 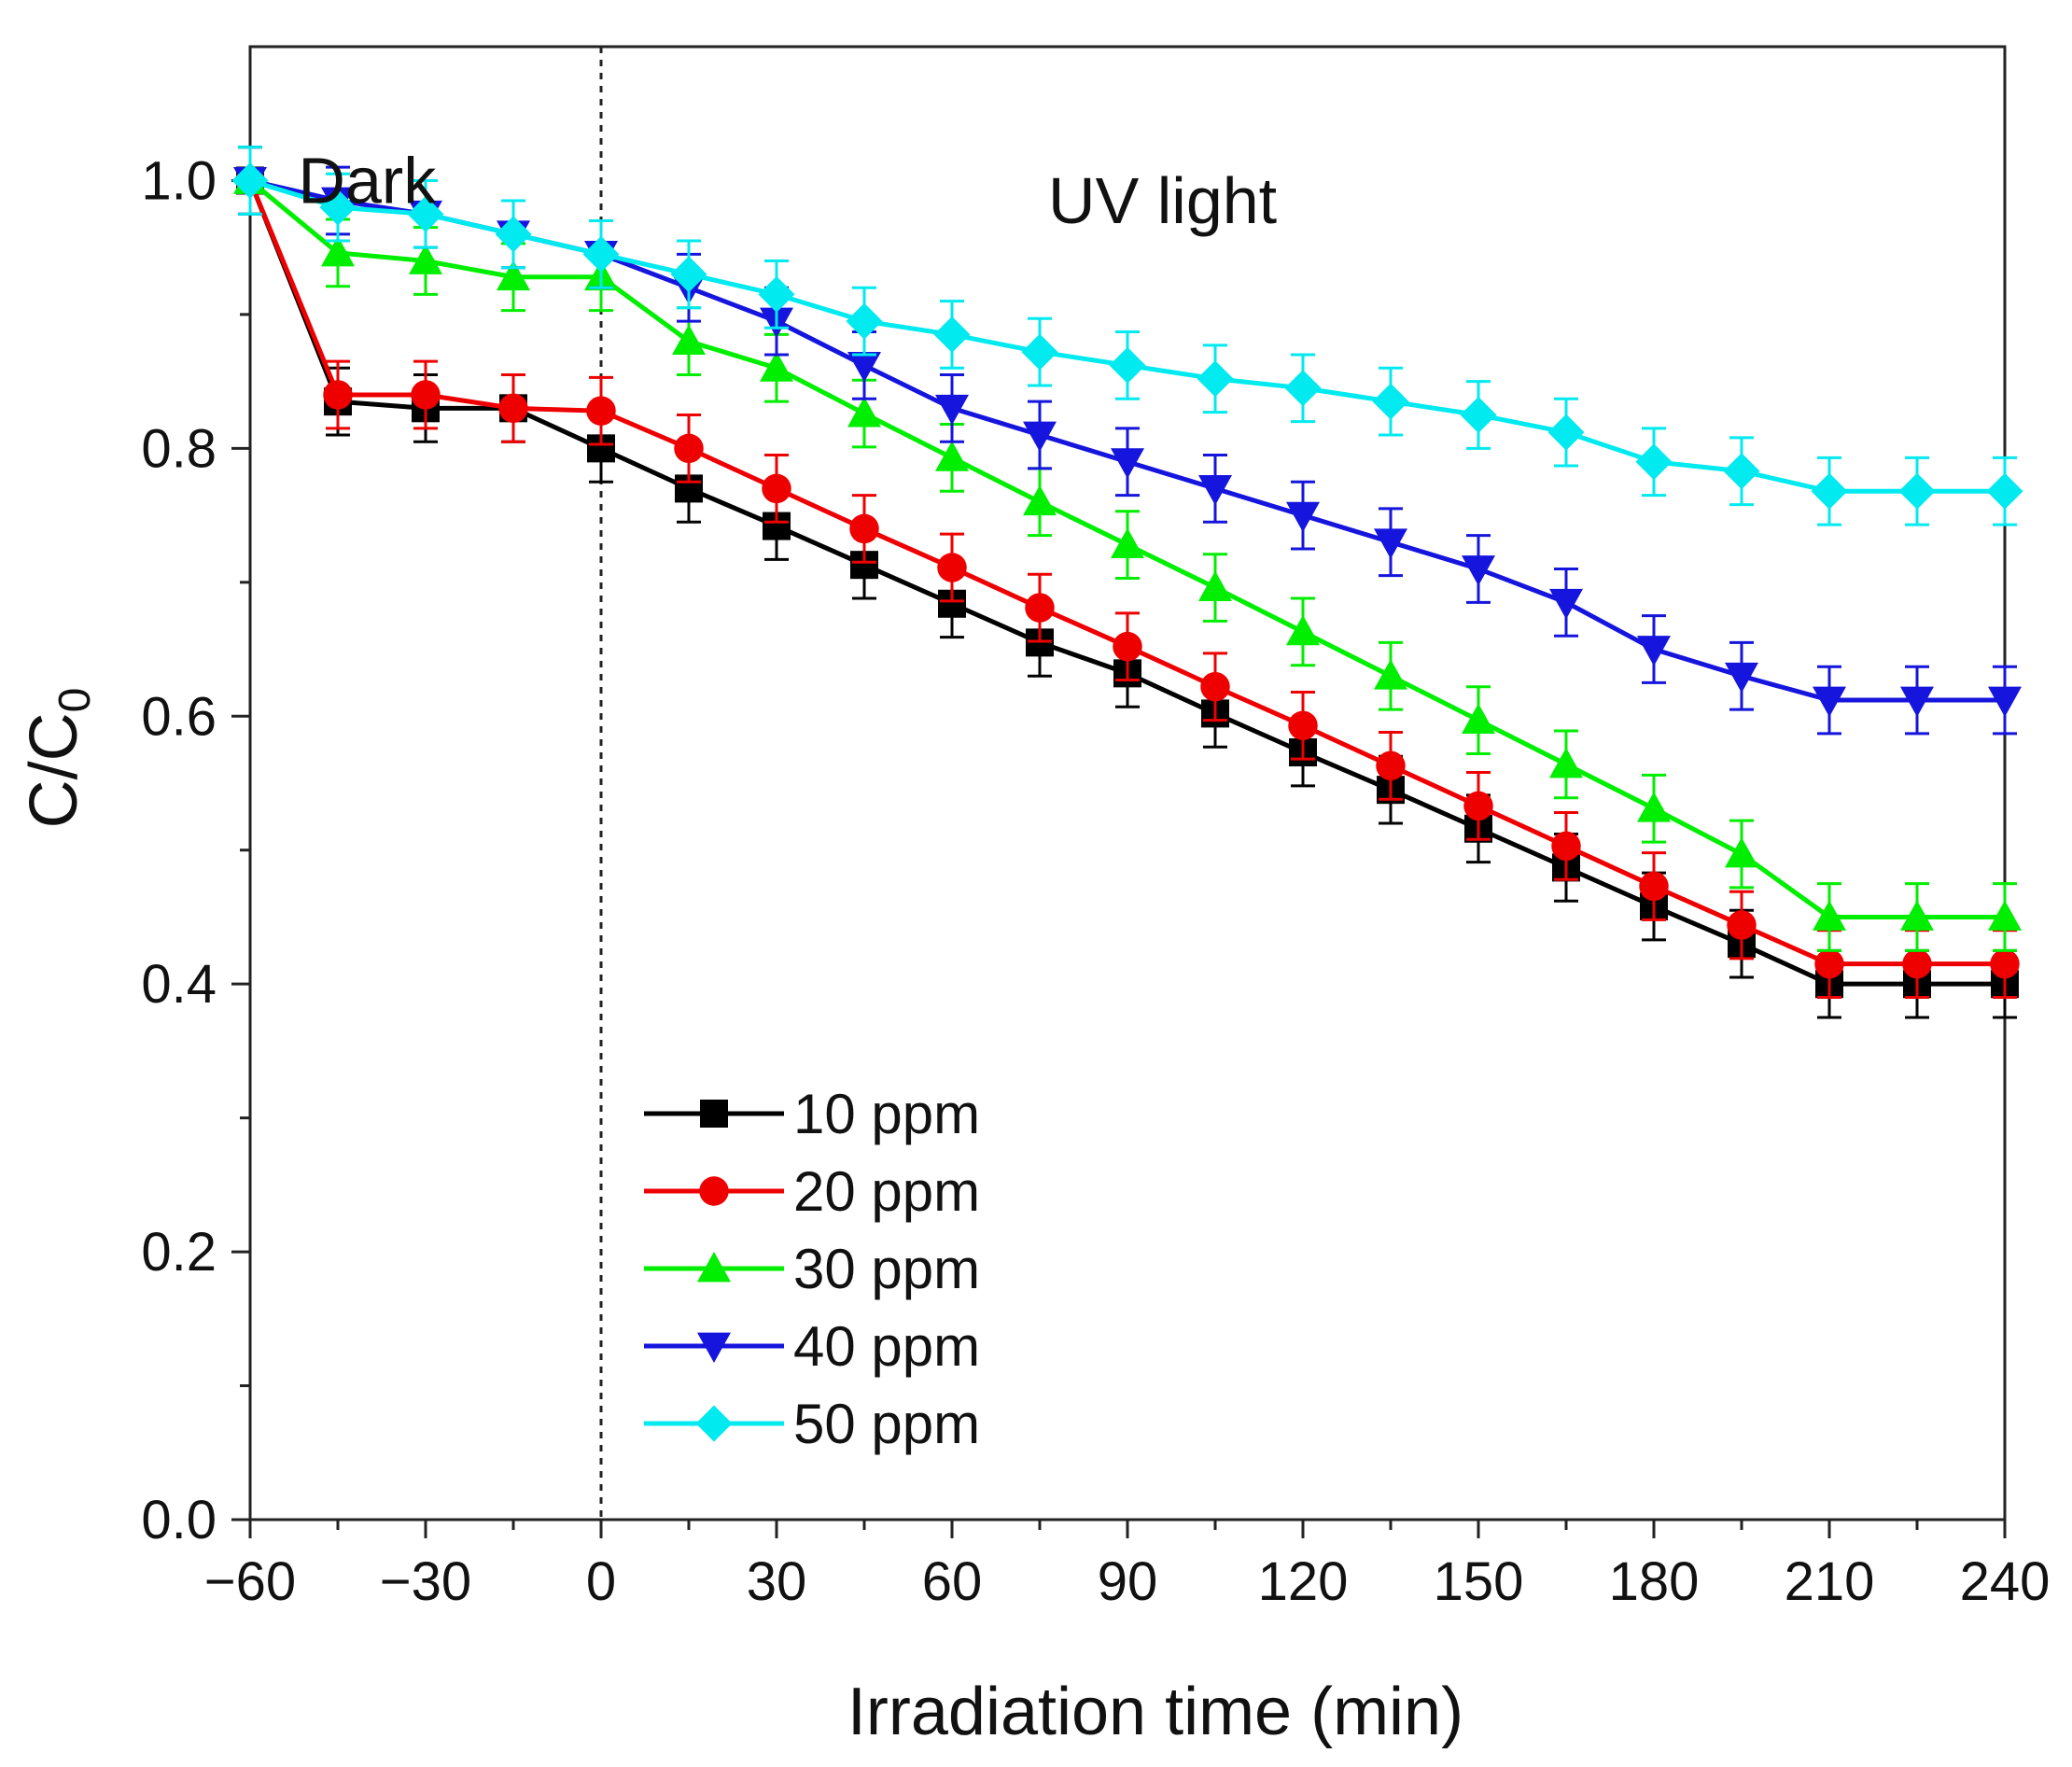 I want to click on x-tick-label: 60, so click(x=952, y=1581).